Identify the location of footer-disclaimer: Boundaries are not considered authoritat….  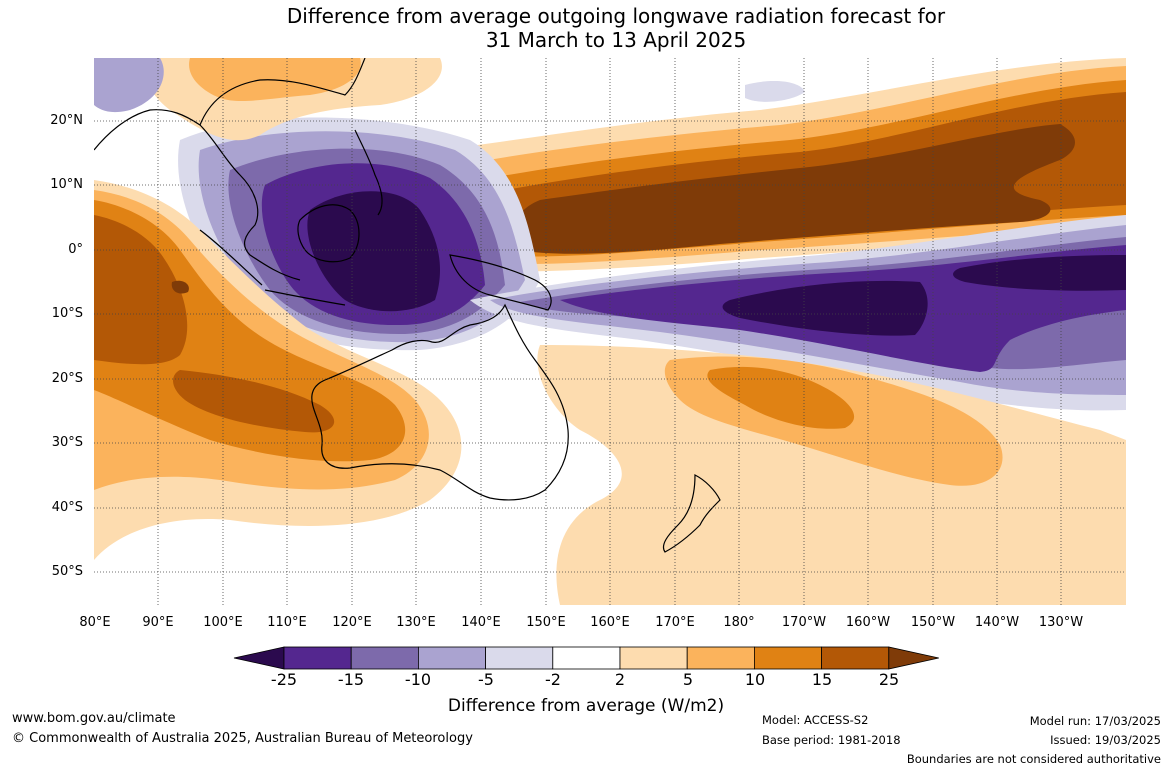
(1033, 759).